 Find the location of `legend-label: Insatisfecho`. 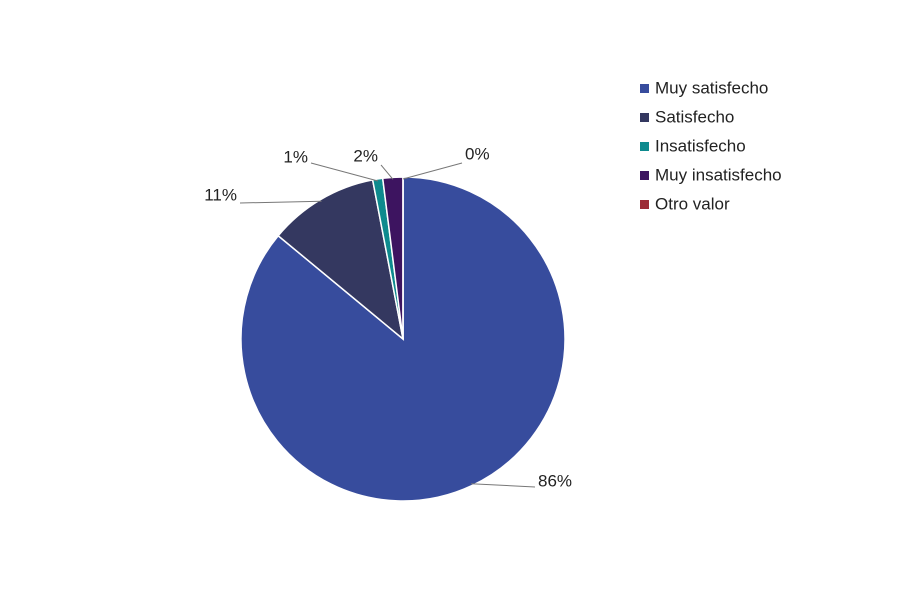

legend-label: Insatisfecho is located at coordinates (700, 145).